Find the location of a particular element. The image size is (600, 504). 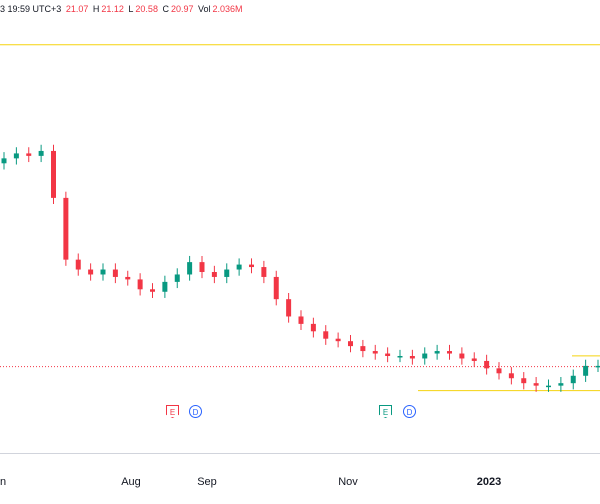

time-axis: n Aug Sep Nov 2023 is located at coordinates (300, 478).